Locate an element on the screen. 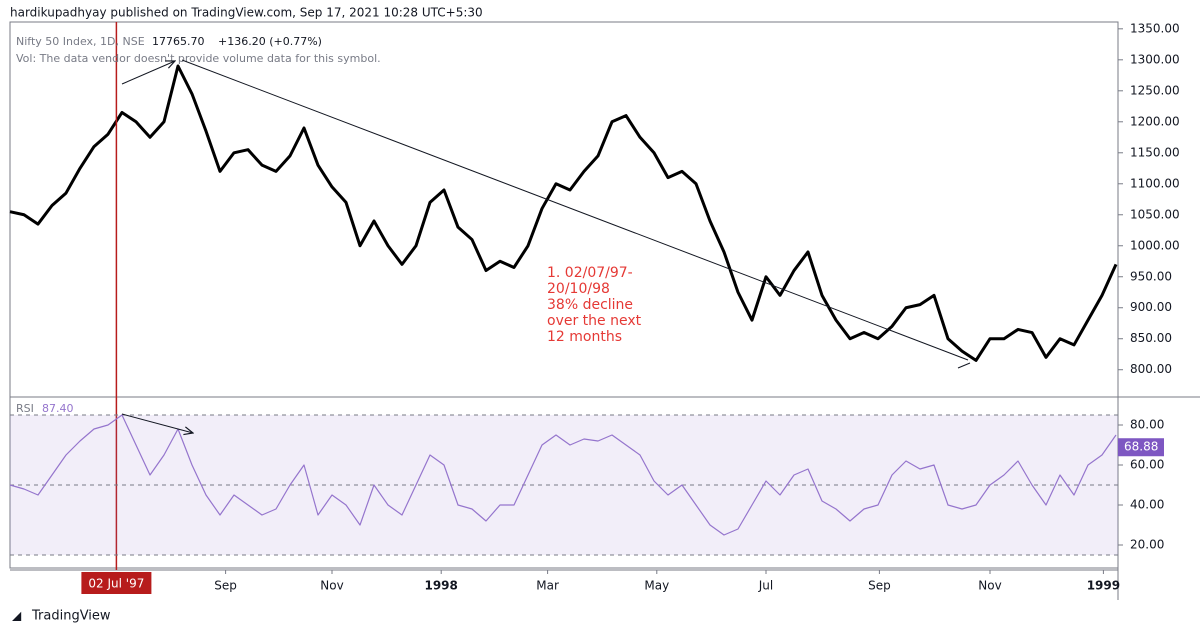  annotation: 12 months is located at coordinates (584, 337).